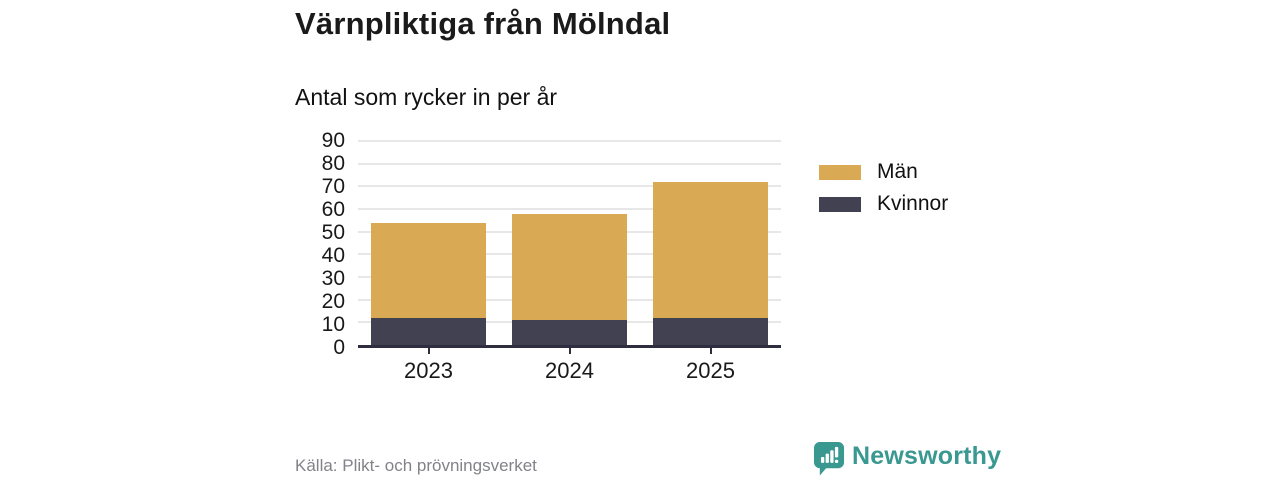 This screenshot has height=480, width=1280. What do you see at coordinates (897, 171) in the screenshot?
I see `legend-label: Män` at bounding box center [897, 171].